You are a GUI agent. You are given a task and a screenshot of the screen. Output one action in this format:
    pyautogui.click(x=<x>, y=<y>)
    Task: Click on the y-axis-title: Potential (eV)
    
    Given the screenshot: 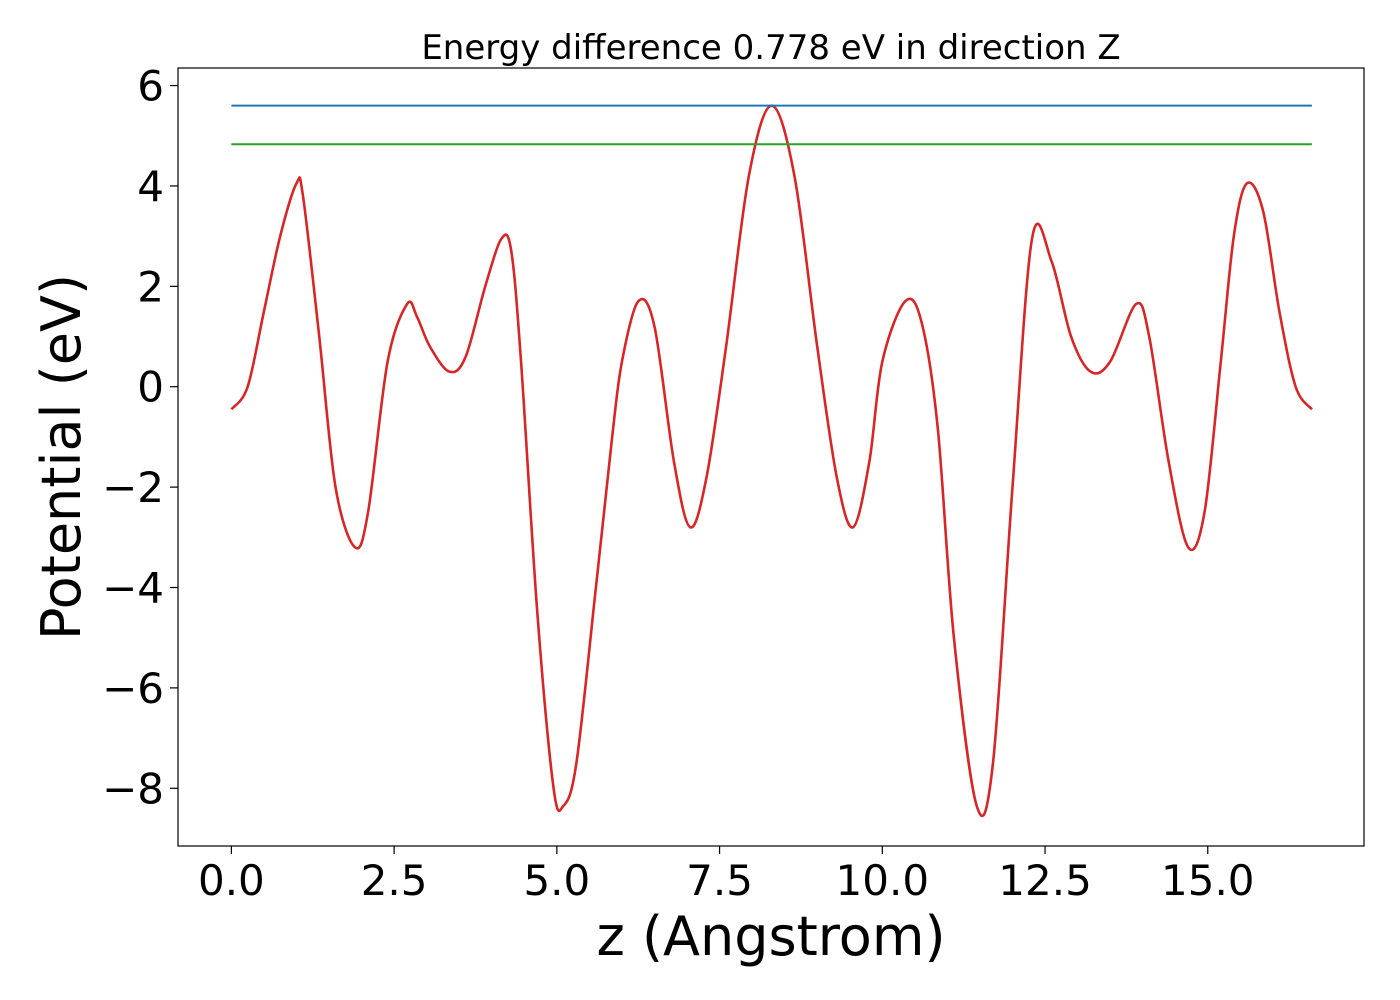 What is the action you would take?
    pyautogui.click(x=61, y=457)
    